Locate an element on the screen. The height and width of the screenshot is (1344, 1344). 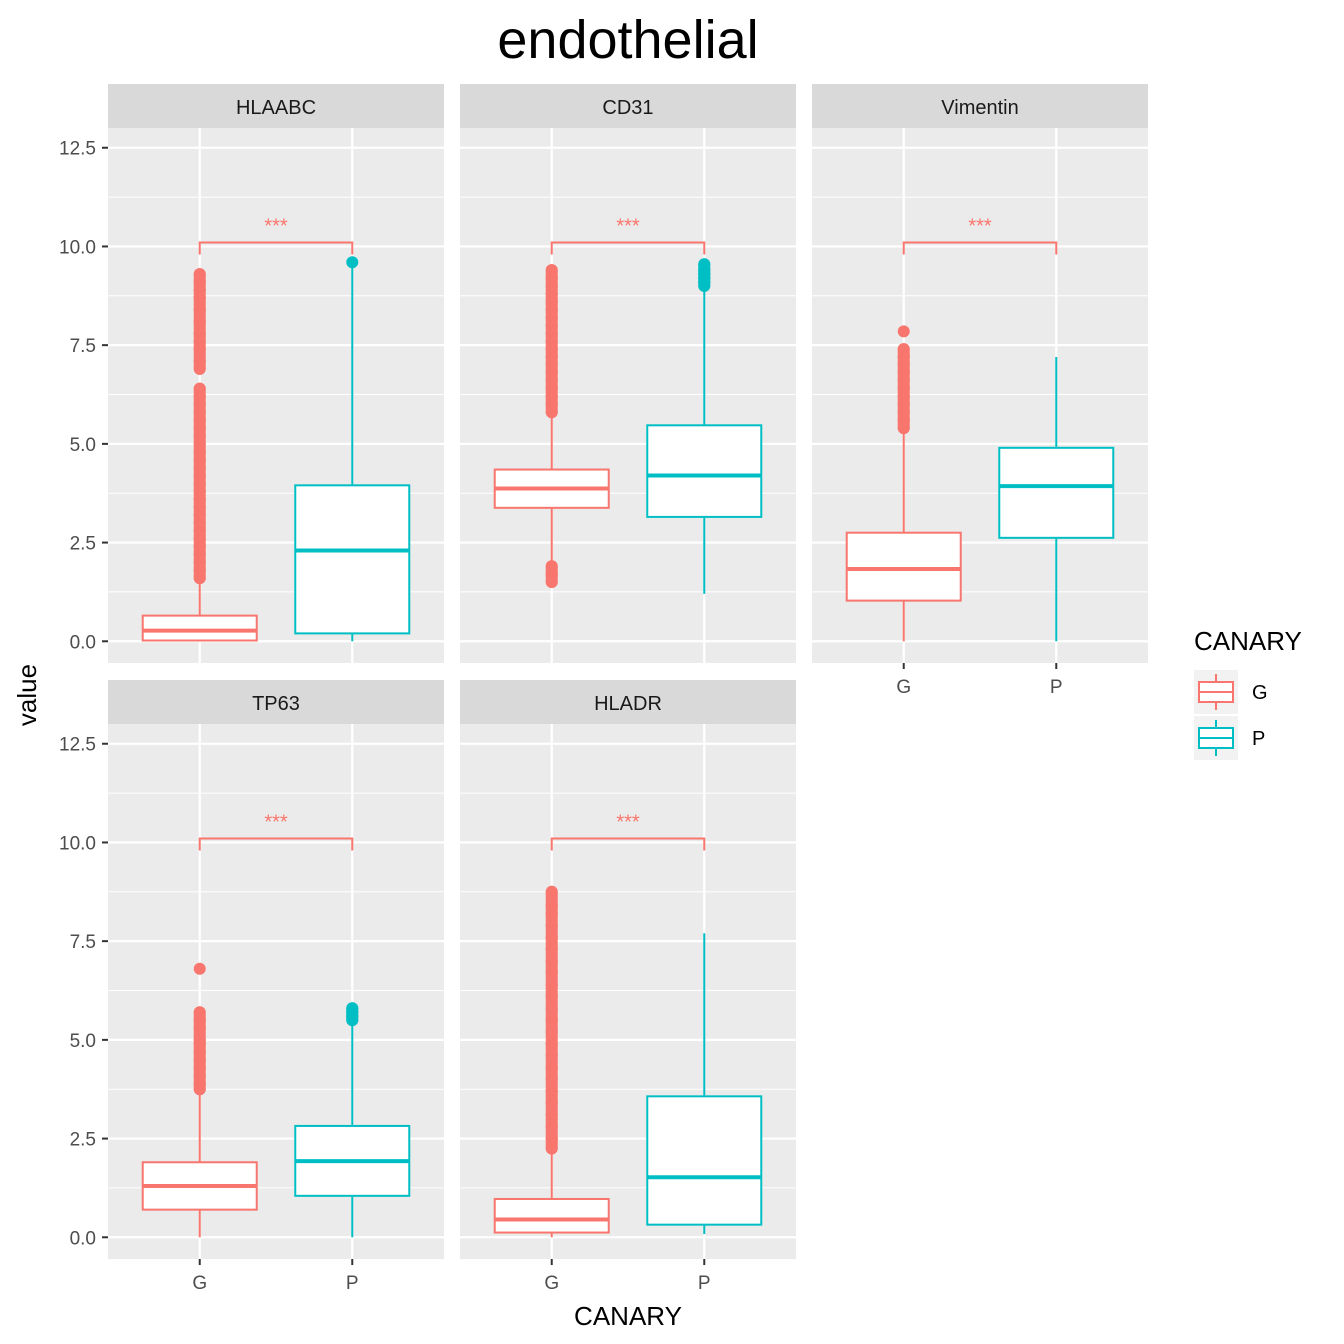
legend: CANARY G P is located at coordinates (1248, 693).